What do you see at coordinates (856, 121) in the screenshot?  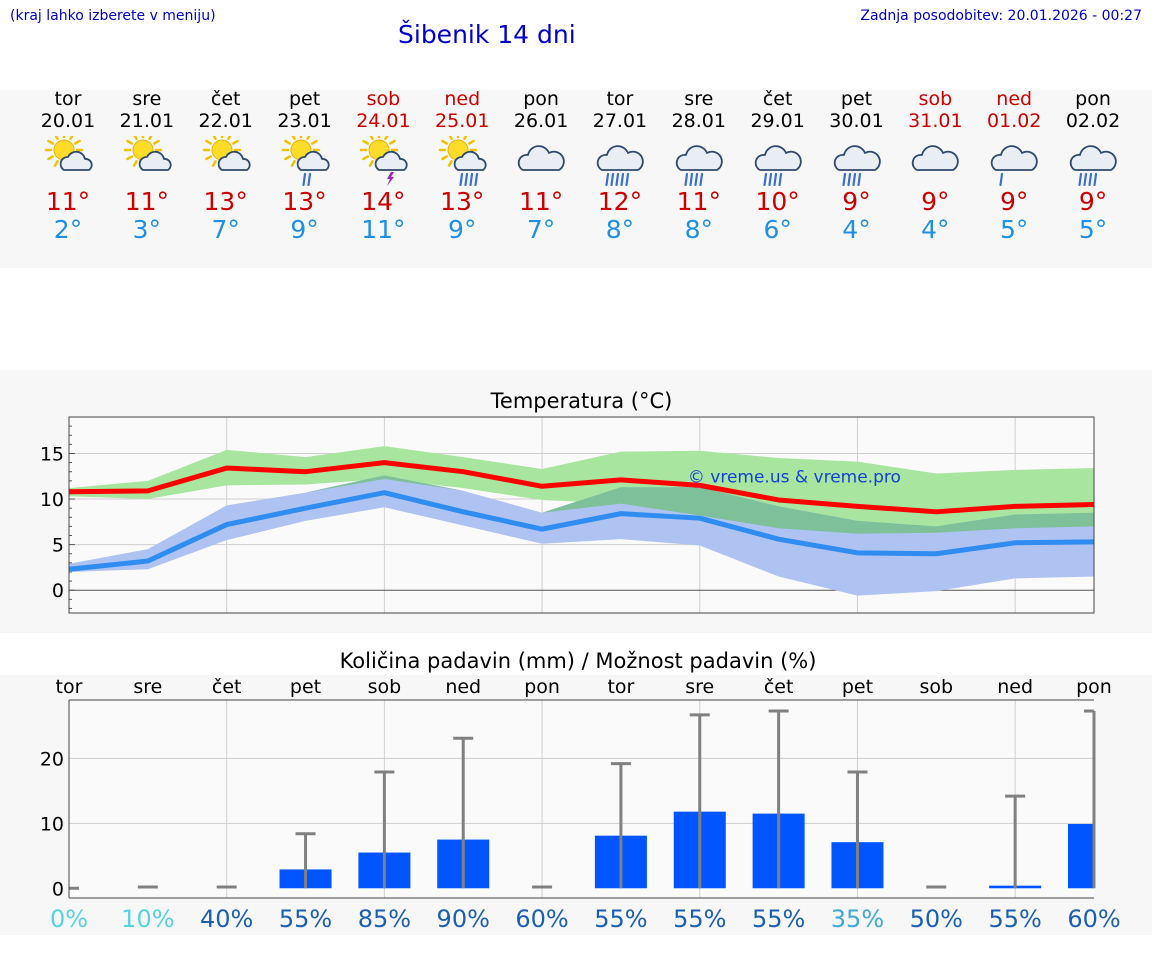 I see `day-date: 30.01` at bounding box center [856, 121].